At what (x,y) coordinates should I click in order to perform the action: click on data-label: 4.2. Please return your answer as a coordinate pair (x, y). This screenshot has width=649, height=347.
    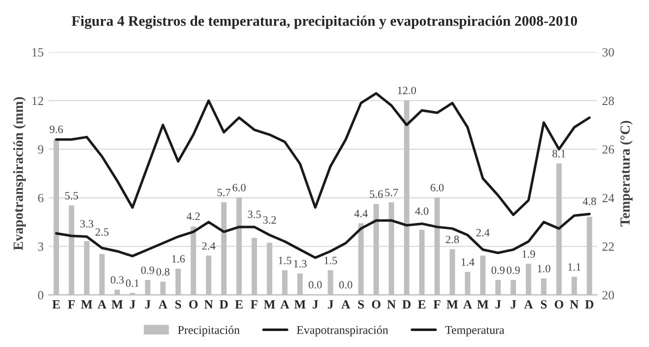
    Looking at the image, I should click on (193, 216).